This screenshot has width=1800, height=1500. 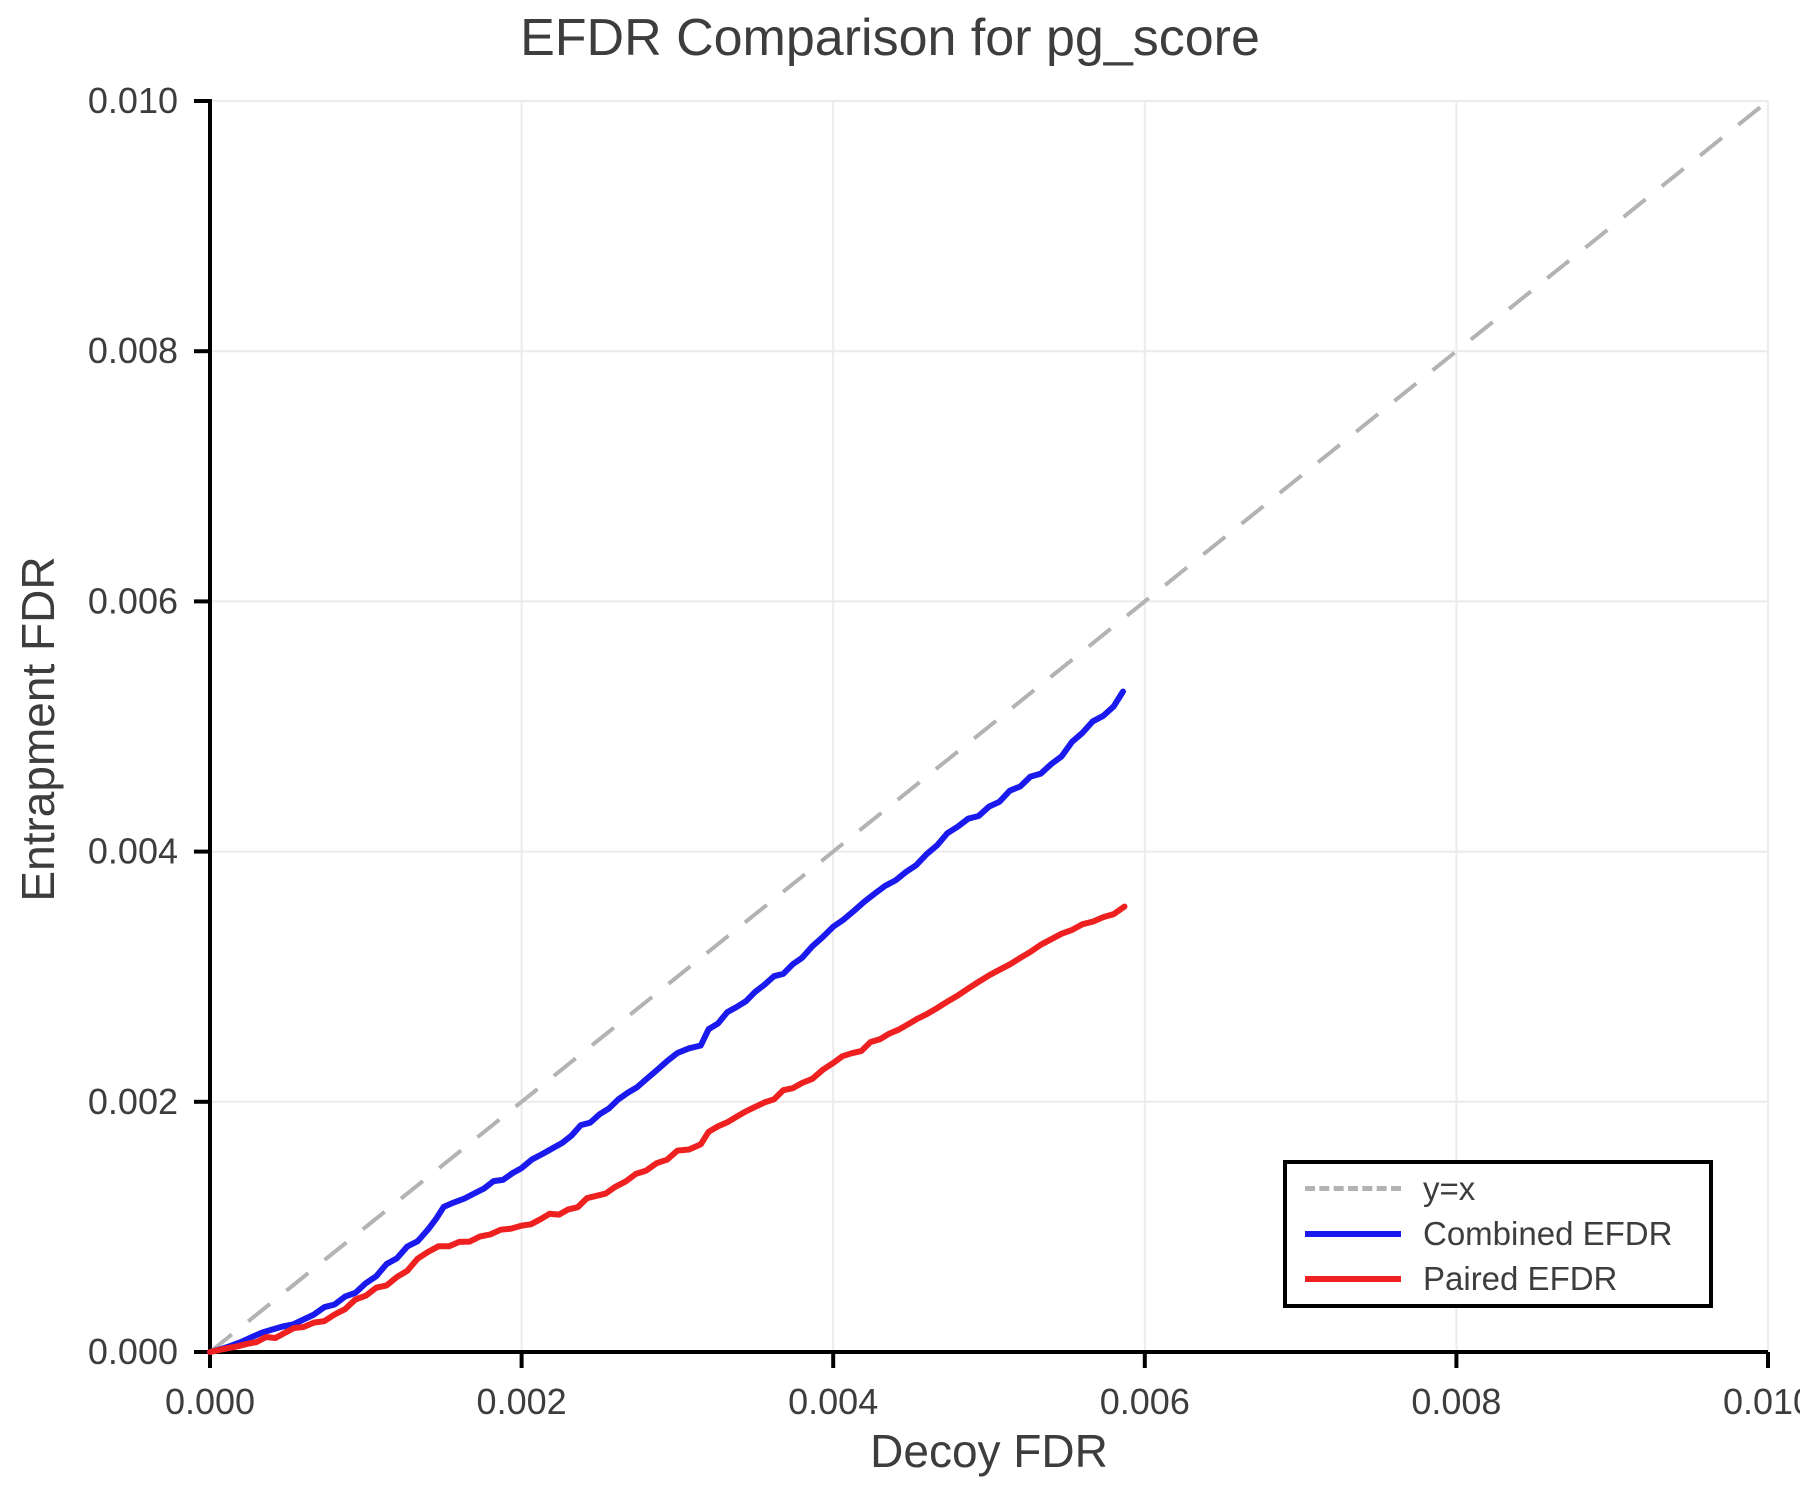 I want to click on blue-line-sample, so click(x=1353, y=1234).